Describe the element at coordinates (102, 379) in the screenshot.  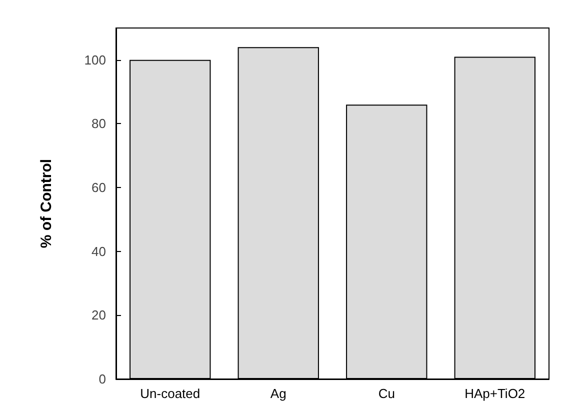
I see `y-tick-label: 0` at that location.